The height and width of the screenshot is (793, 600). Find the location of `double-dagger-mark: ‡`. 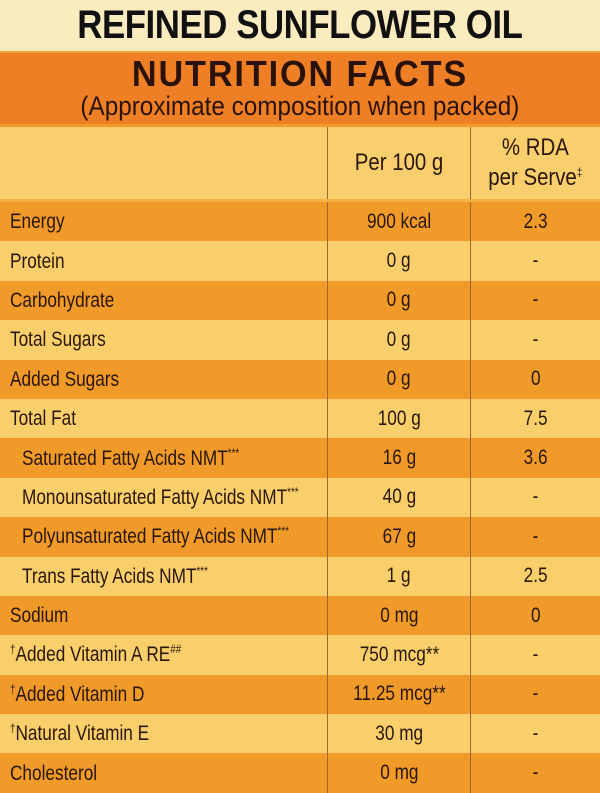

double-dagger-mark: ‡ is located at coordinates (579, 172).